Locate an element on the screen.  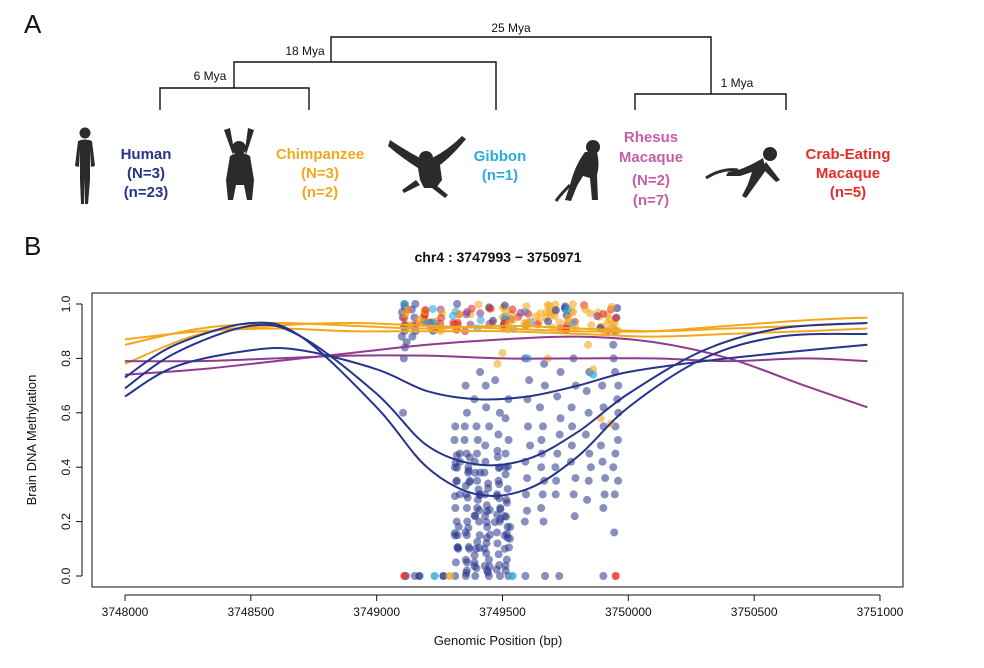
svg-text: (n=2) is located at coordinates (320, 192).